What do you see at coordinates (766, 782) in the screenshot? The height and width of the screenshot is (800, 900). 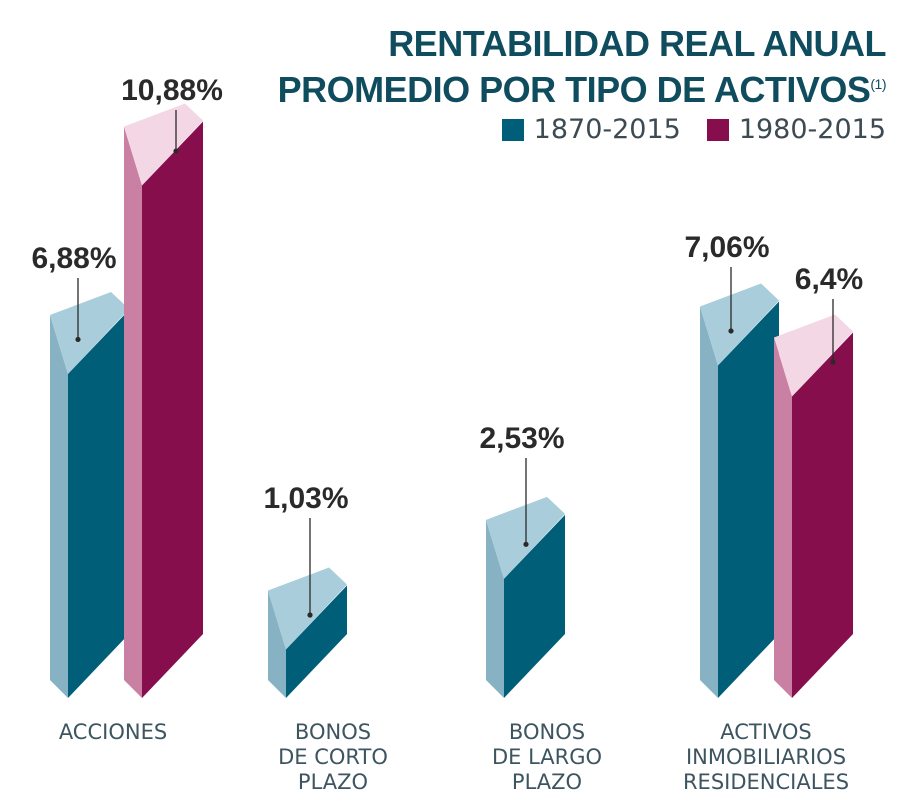 I see `category-label-3-2: RESIDENCIALES` at bounding box center [766, 782].